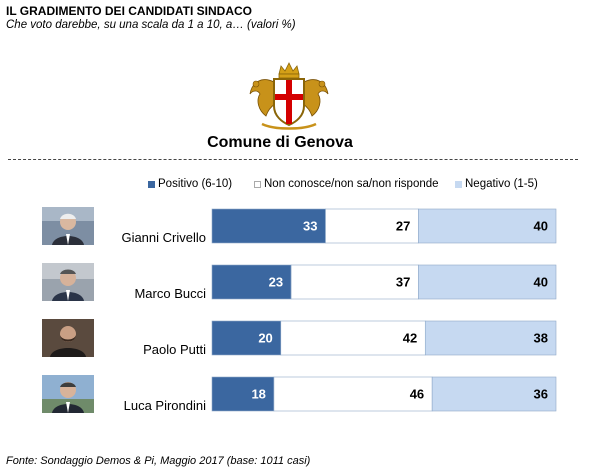  I want to click on data-label-positive: 33, so click(310, 226).